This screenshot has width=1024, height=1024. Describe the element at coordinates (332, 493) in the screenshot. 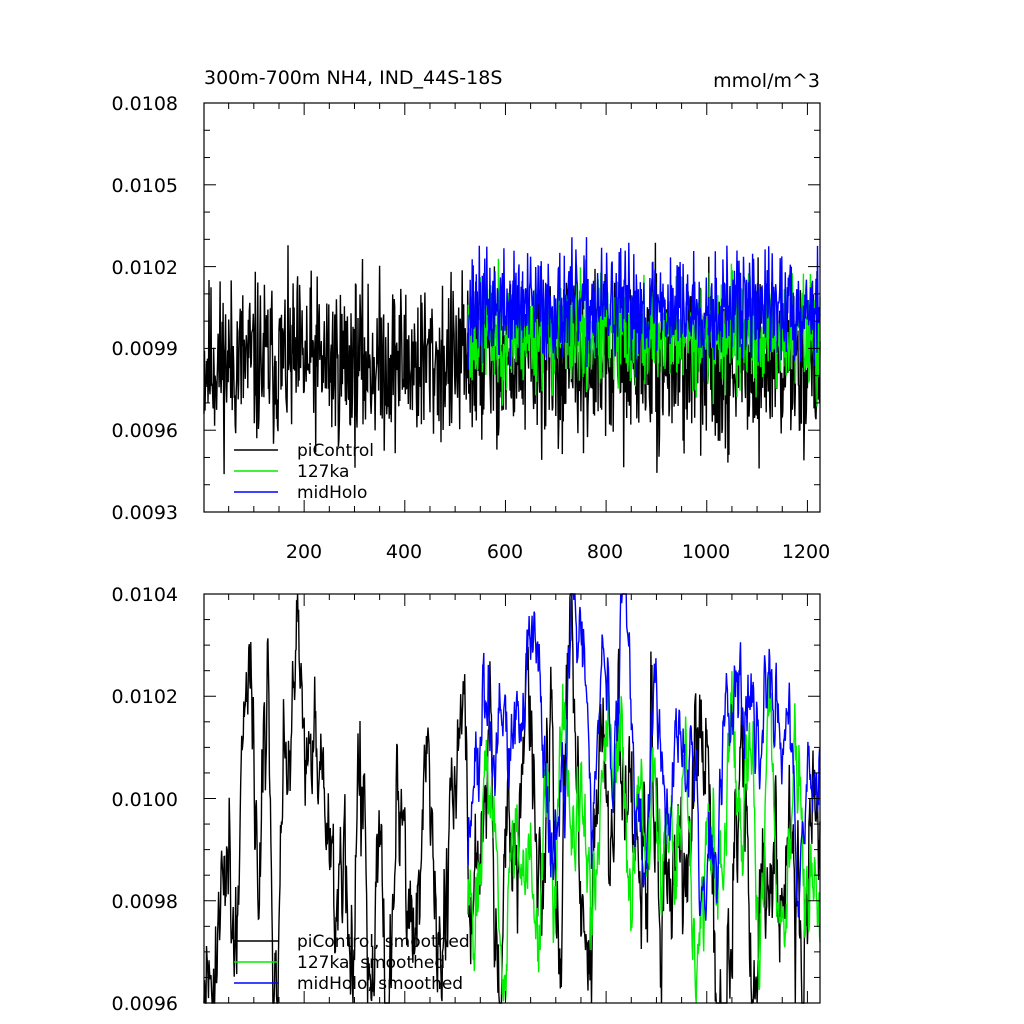

I see `legend-label-midholo: midHolo` at that location.